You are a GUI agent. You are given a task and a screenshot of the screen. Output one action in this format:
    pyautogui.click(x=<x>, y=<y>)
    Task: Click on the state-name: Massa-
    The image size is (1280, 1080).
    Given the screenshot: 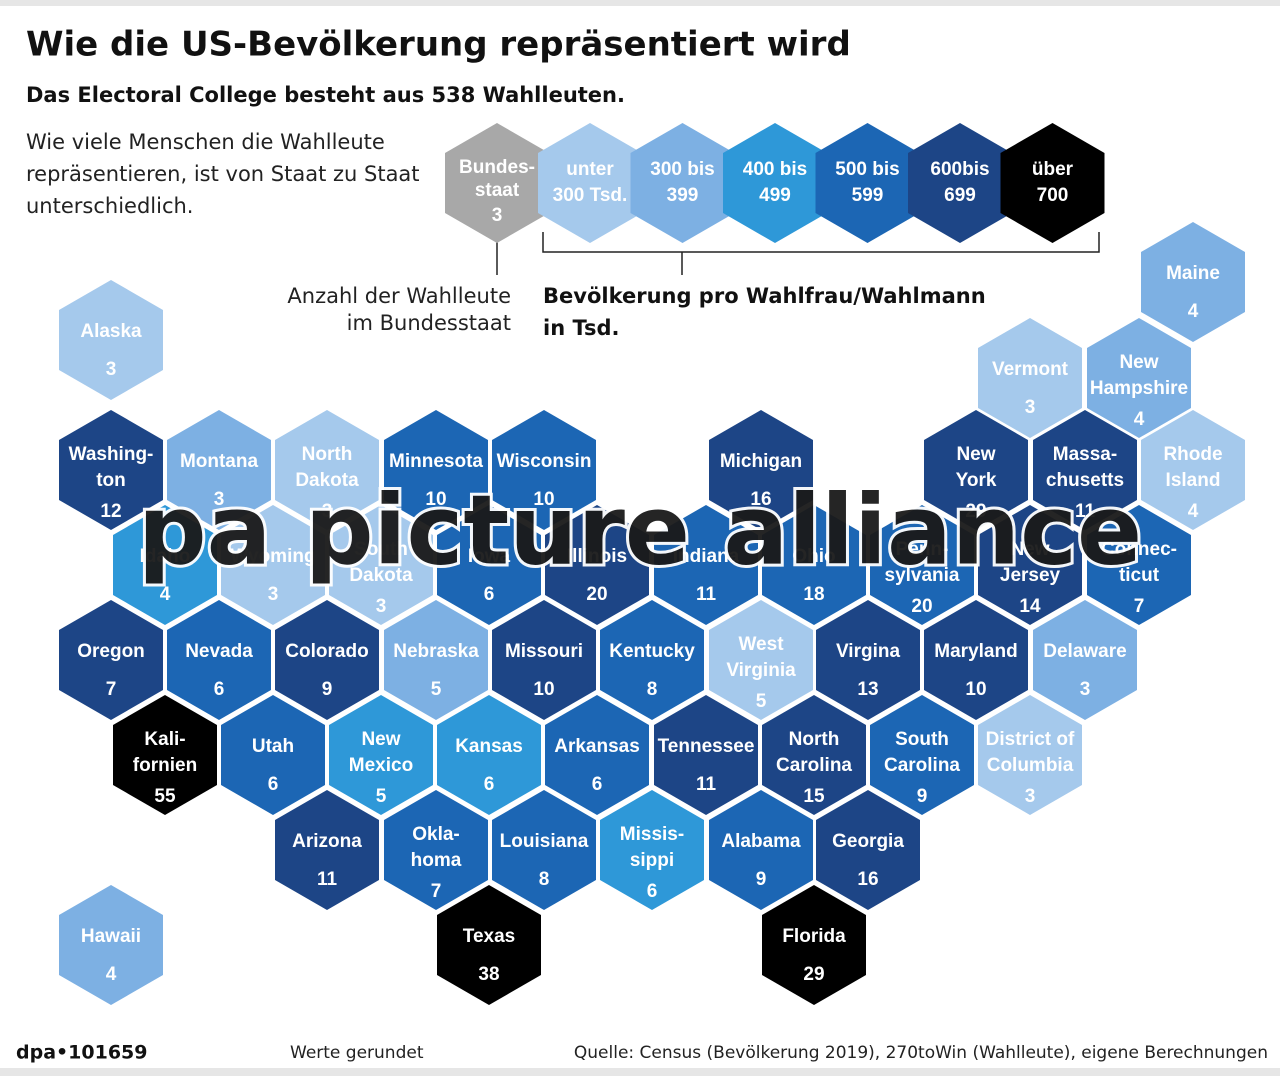 What is the action you would take?
    pyautogui.click(x=1085, y=454)
    